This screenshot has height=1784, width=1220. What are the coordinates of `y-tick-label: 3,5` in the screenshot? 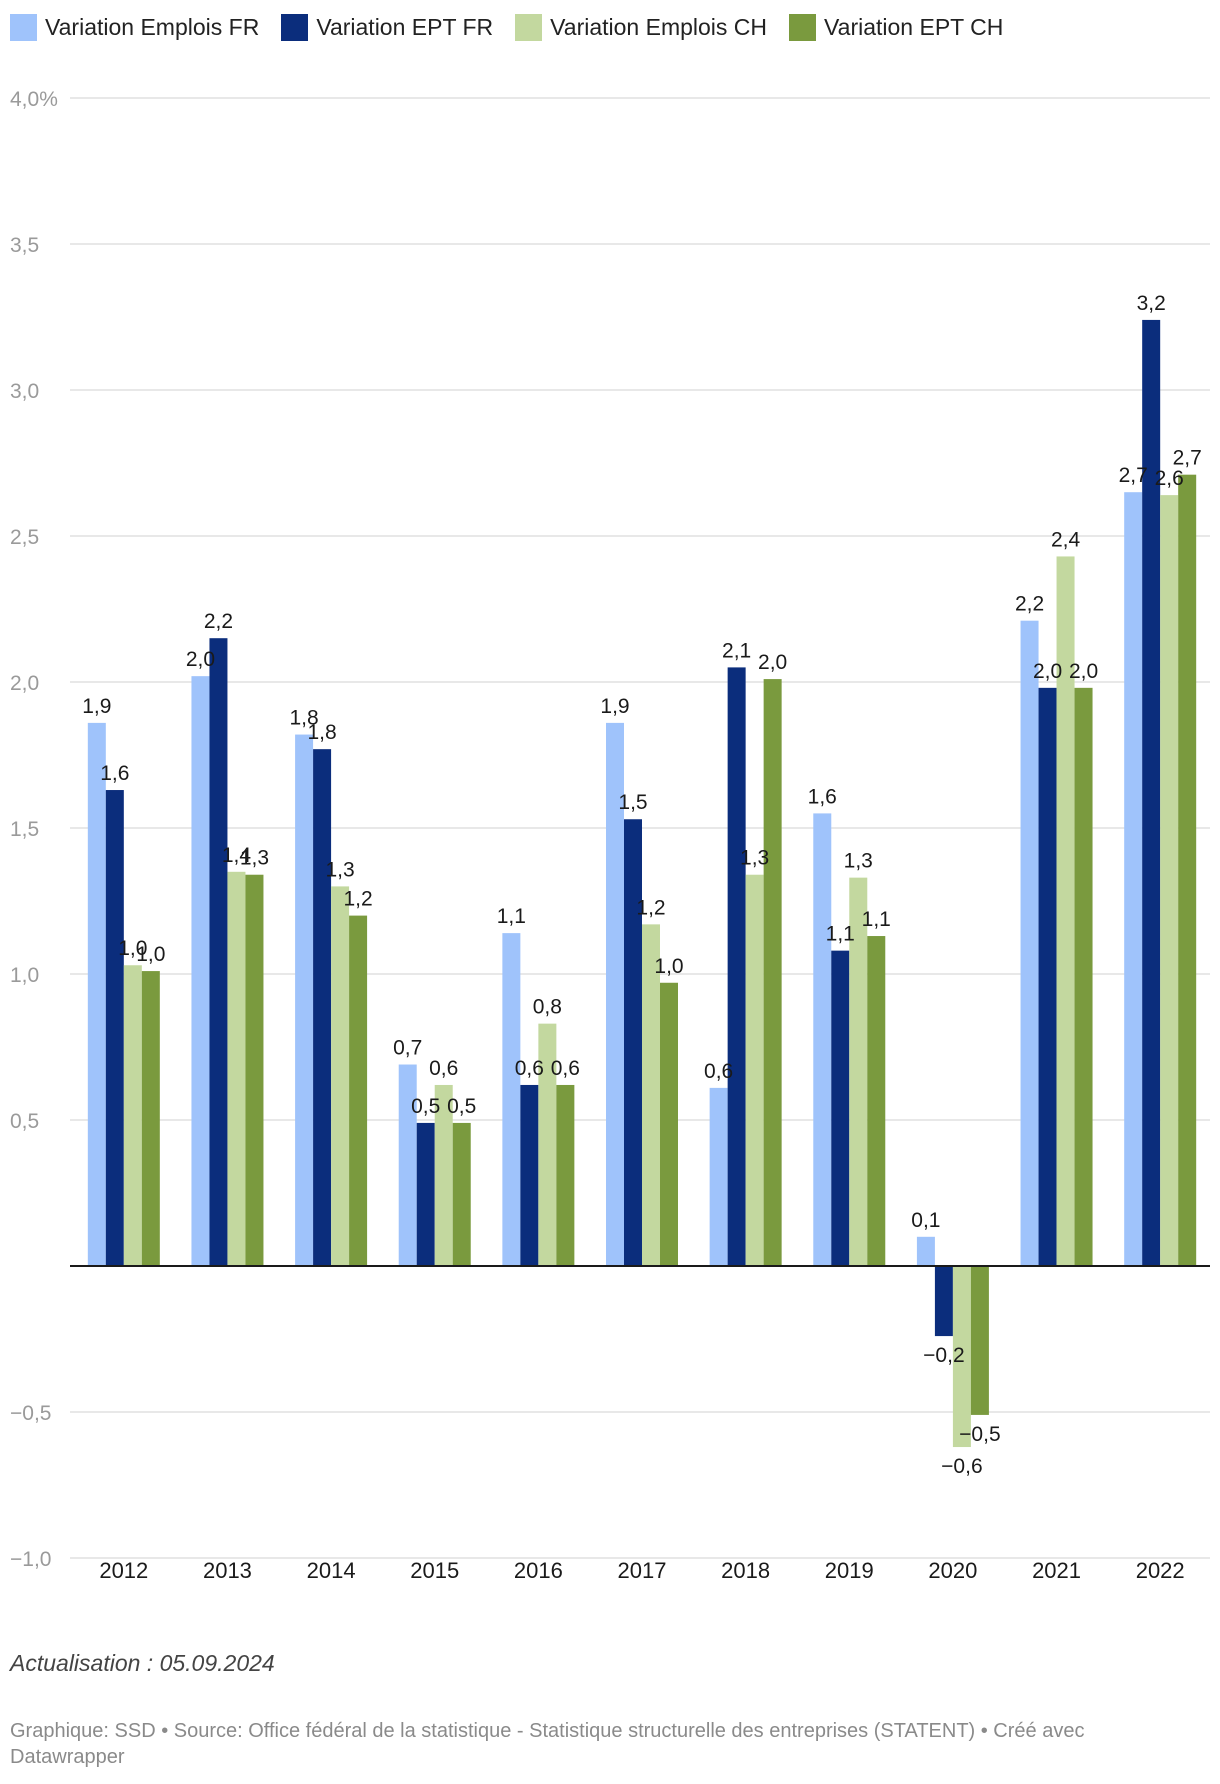 It's located at (24, 245).